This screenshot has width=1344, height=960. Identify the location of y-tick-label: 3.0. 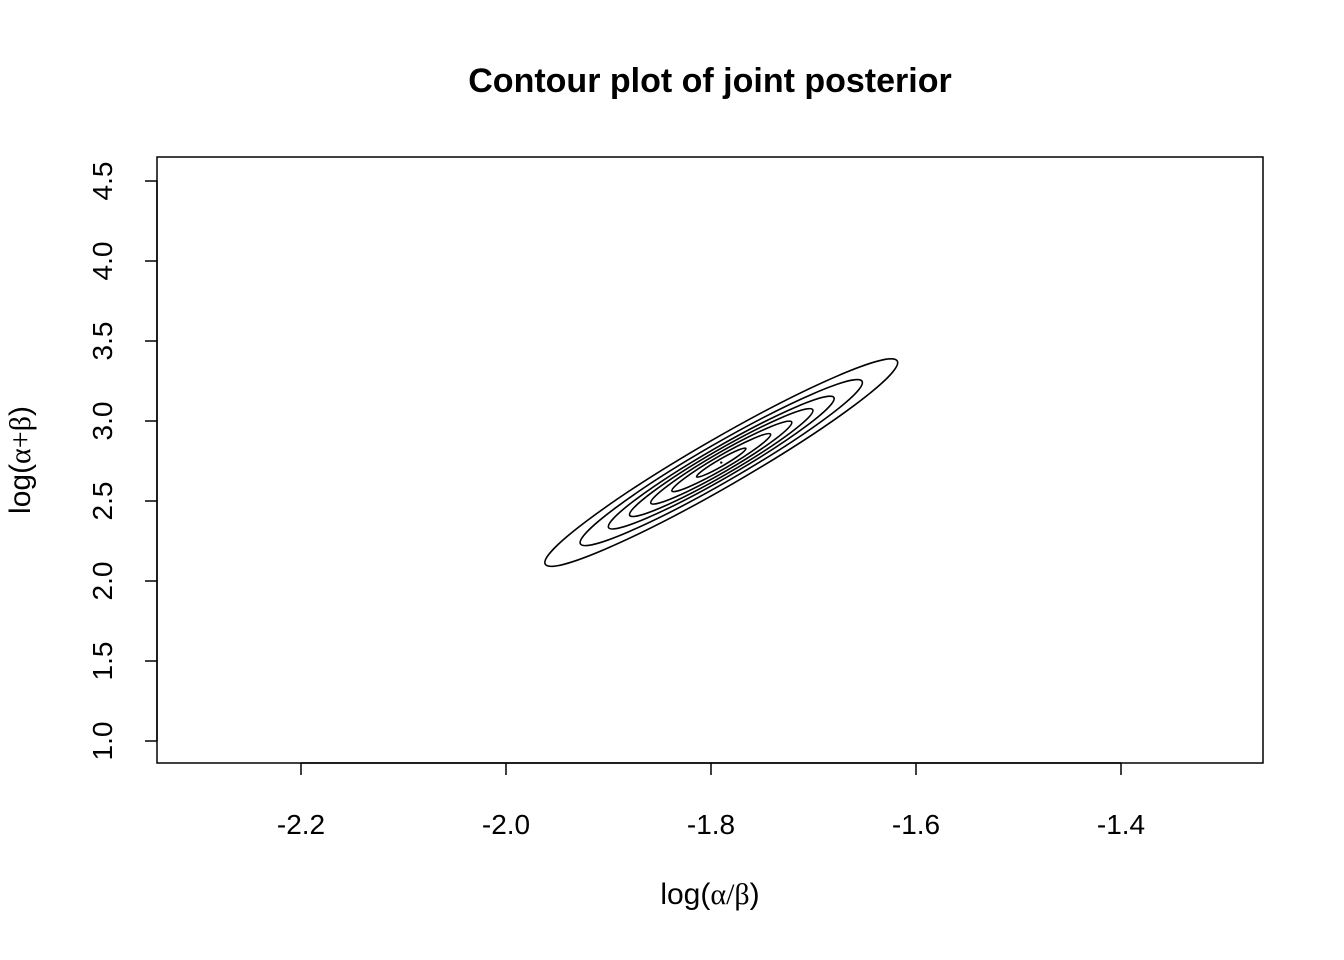
(102, 421).